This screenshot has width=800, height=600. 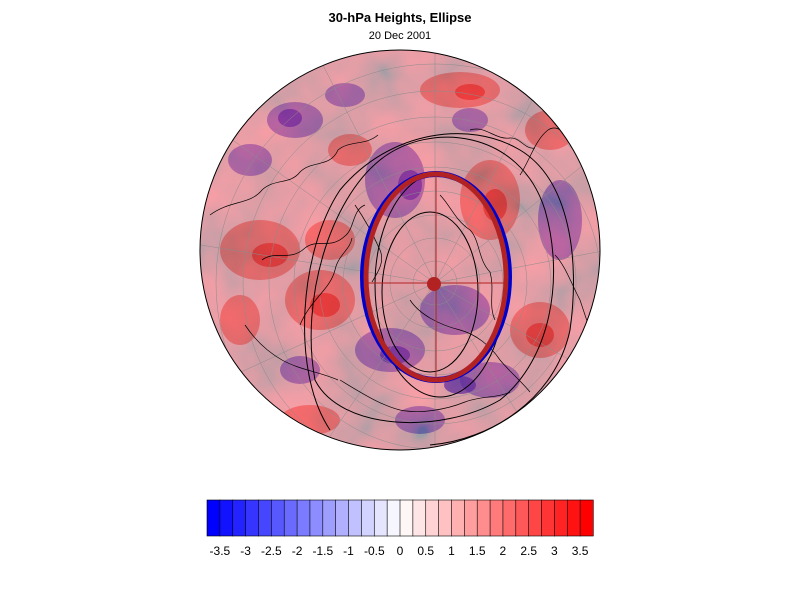 What do you see at coordinates (528, 551) in the screenshot?
I see `colorbar-tick-label: 2.5` at bounding box center [528, 551].